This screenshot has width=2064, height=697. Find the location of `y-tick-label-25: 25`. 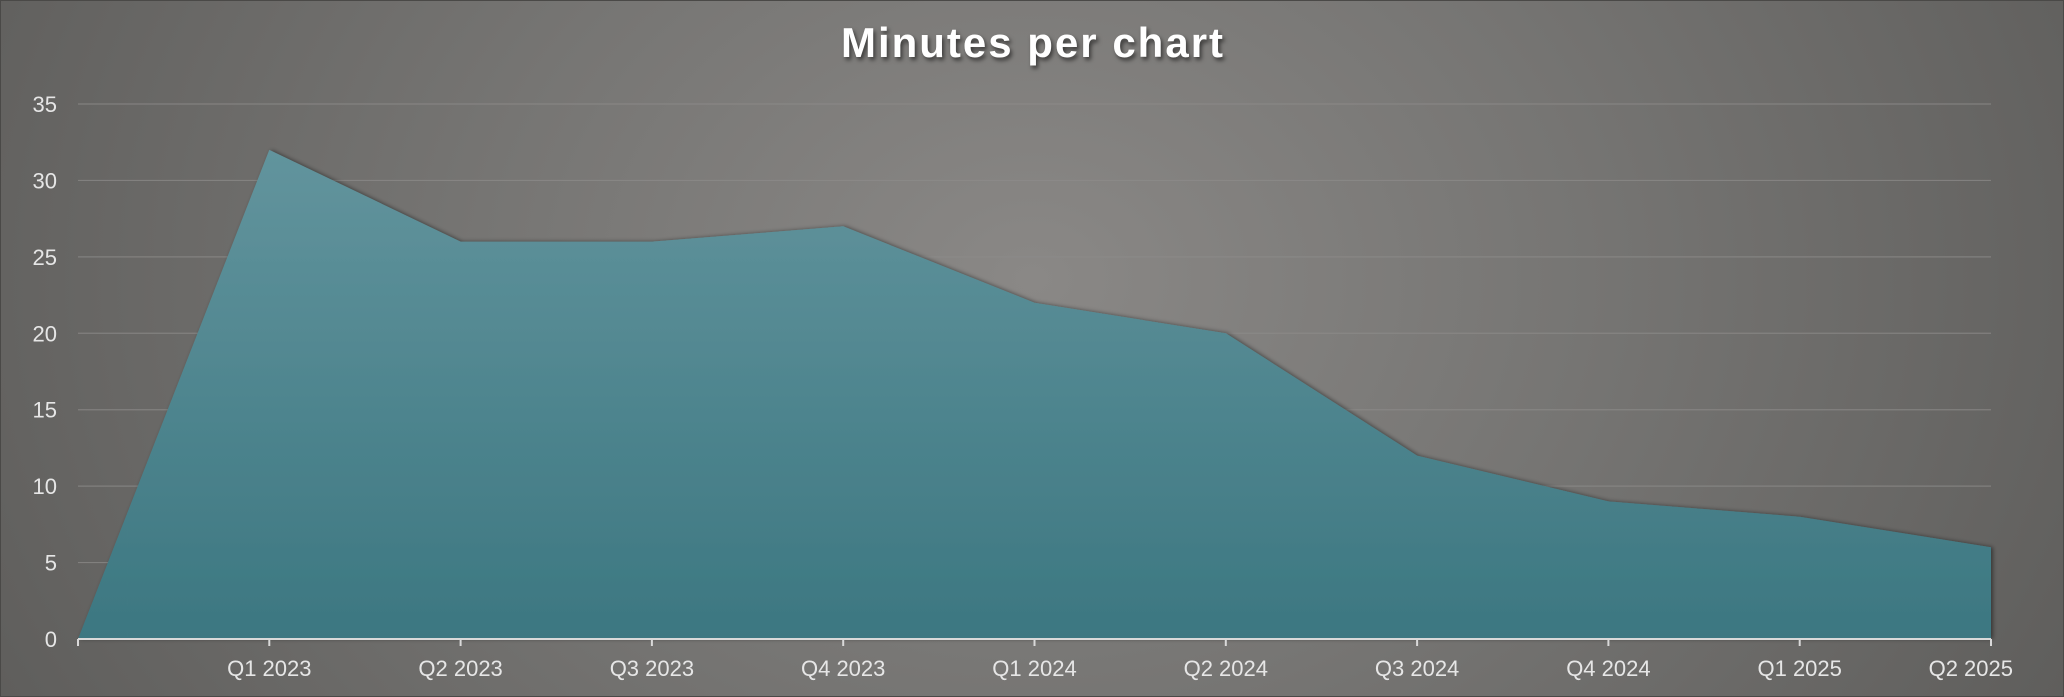

y-tick-label-25: 25 is located at coordinates (45, 257).